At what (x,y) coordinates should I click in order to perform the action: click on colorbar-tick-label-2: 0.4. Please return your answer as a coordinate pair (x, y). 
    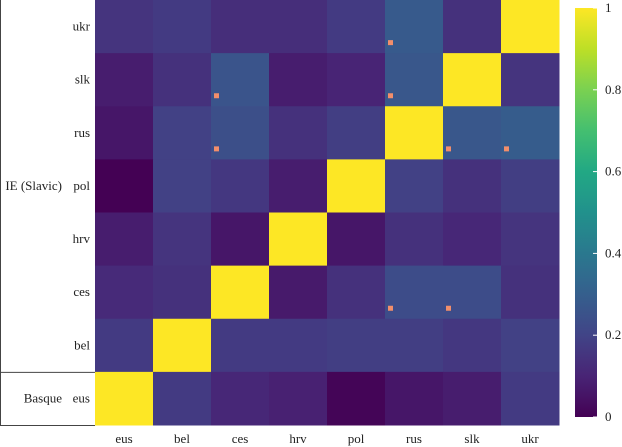
    Looking at the image, I should click on (613, 252).